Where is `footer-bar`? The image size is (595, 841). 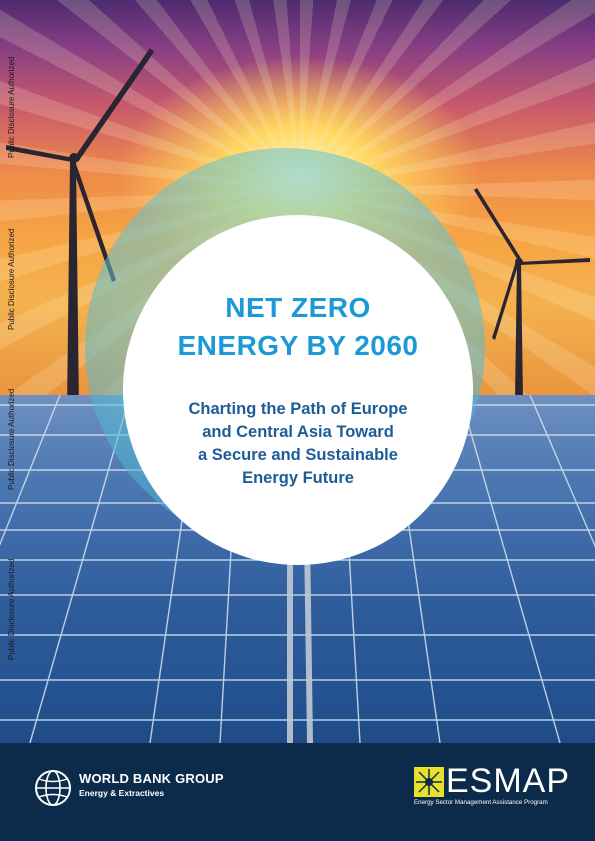
footer-bar is located at coordinates (297, 792).